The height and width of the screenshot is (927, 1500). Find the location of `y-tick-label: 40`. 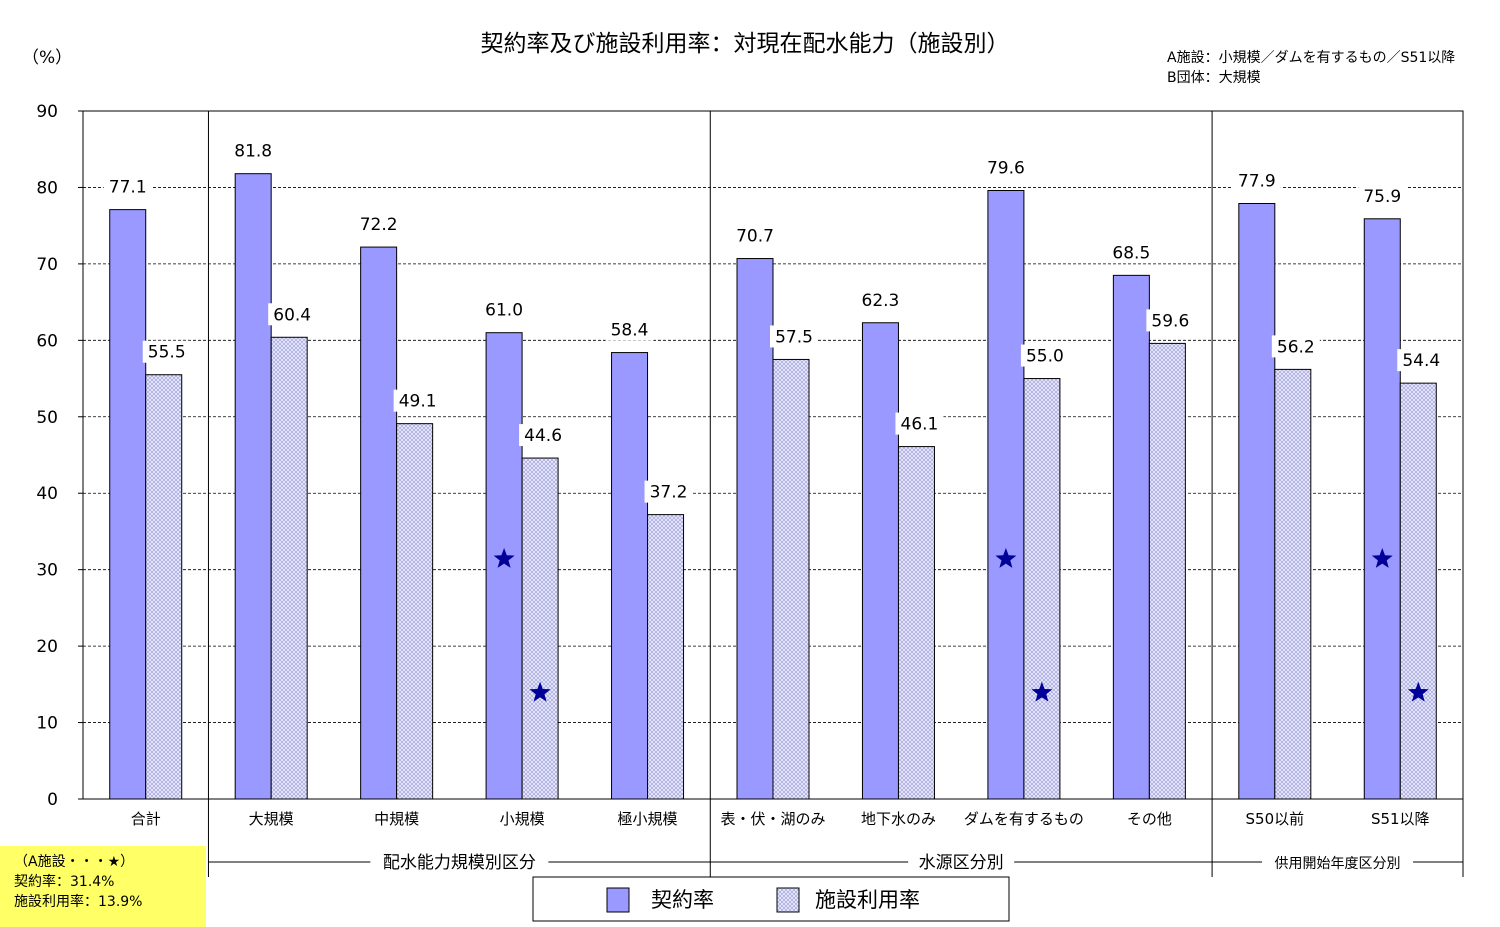

y-tick-label: 40 is located at coordinates (47, 494).